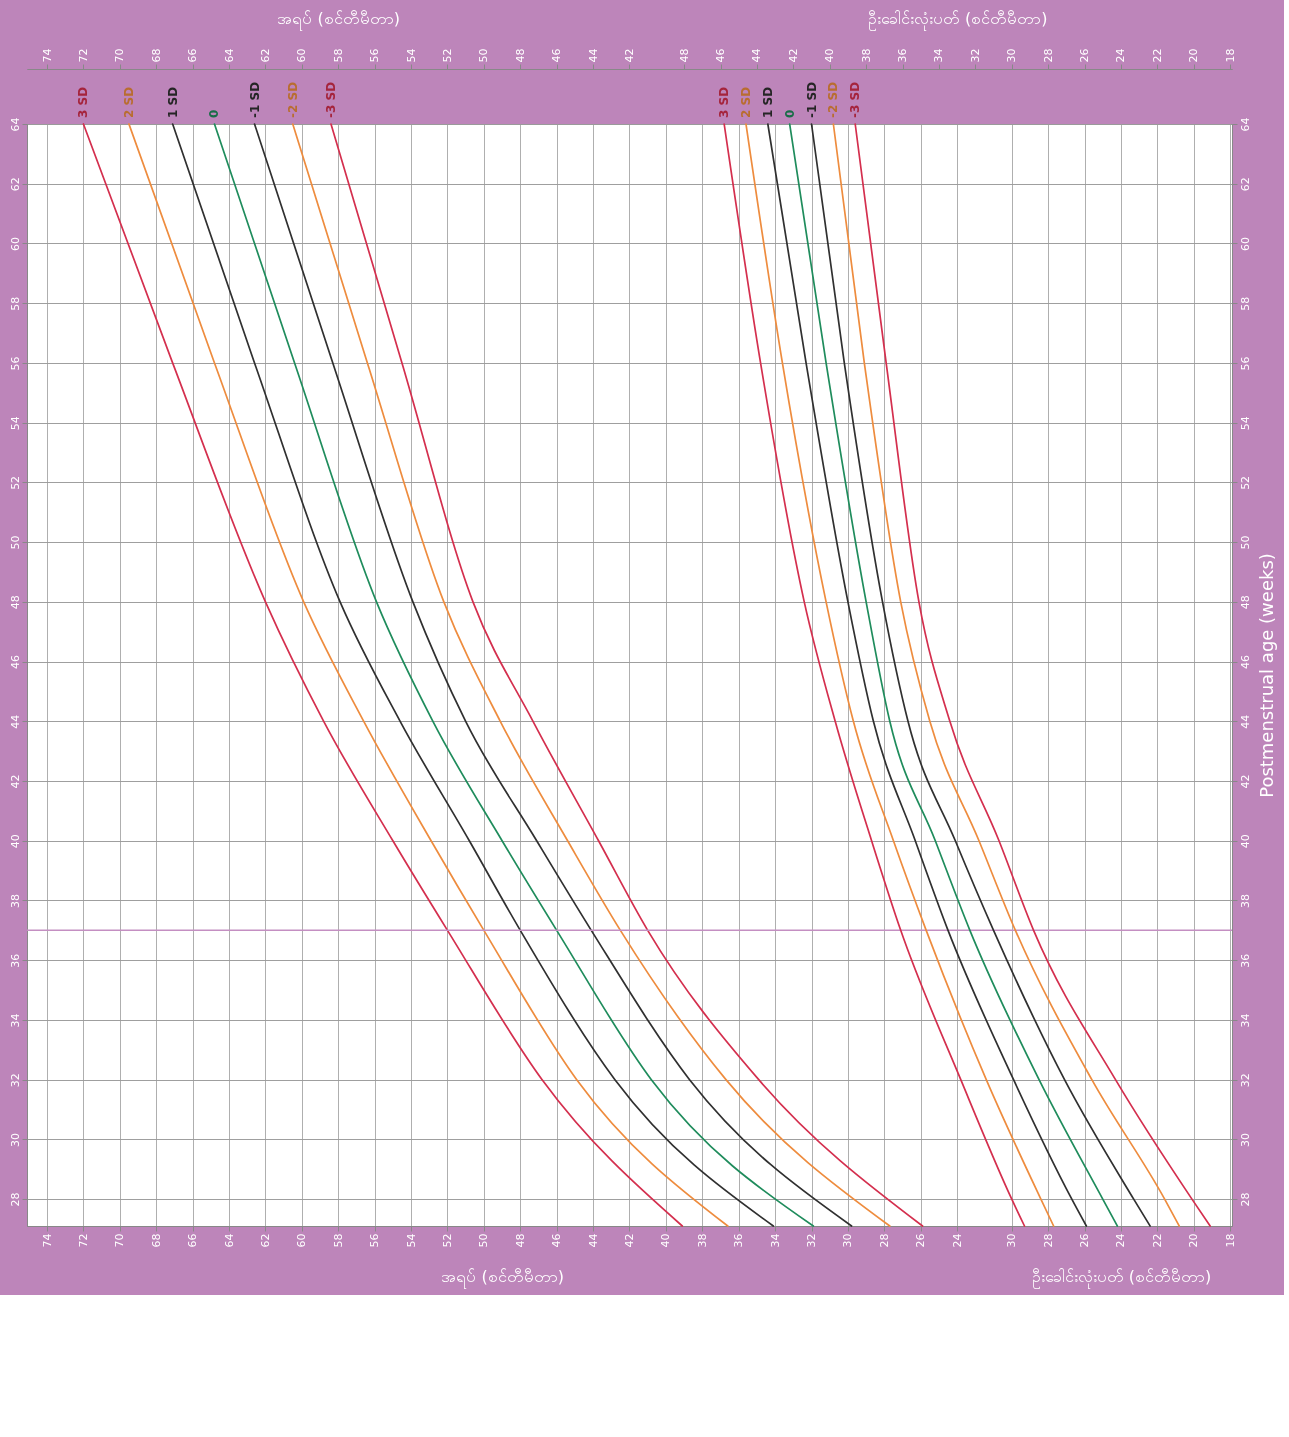 The width and height of the screenshot is (1289, 1437). Describe the element at coordinates (1245, 184) in the screenshot. I see `y2-tick-label: 62` at that location.